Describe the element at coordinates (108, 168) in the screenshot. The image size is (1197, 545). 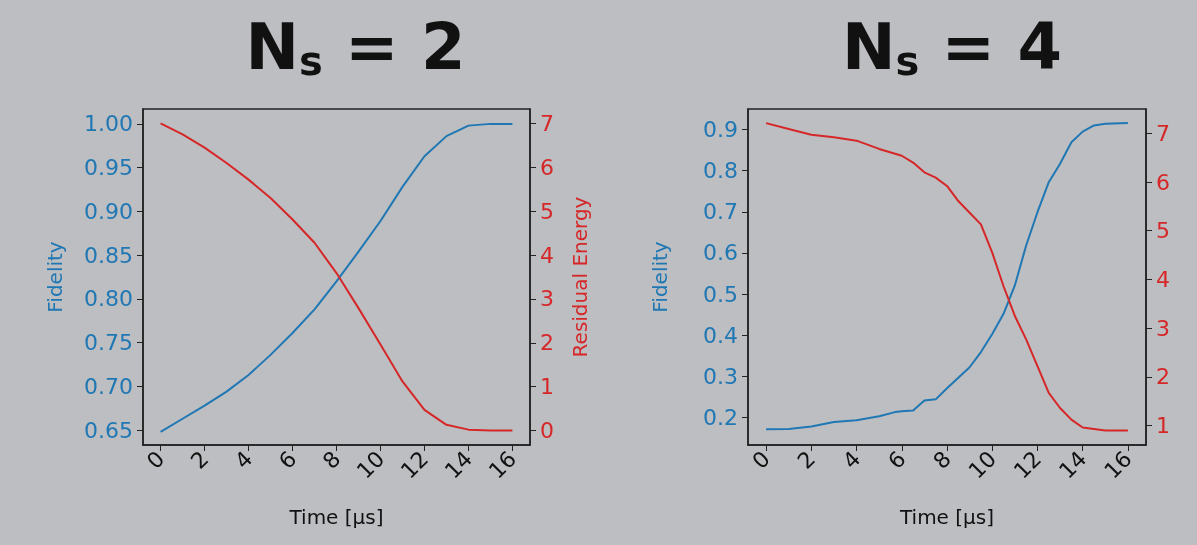
I see `y-tick-label: 0.95` at that location.